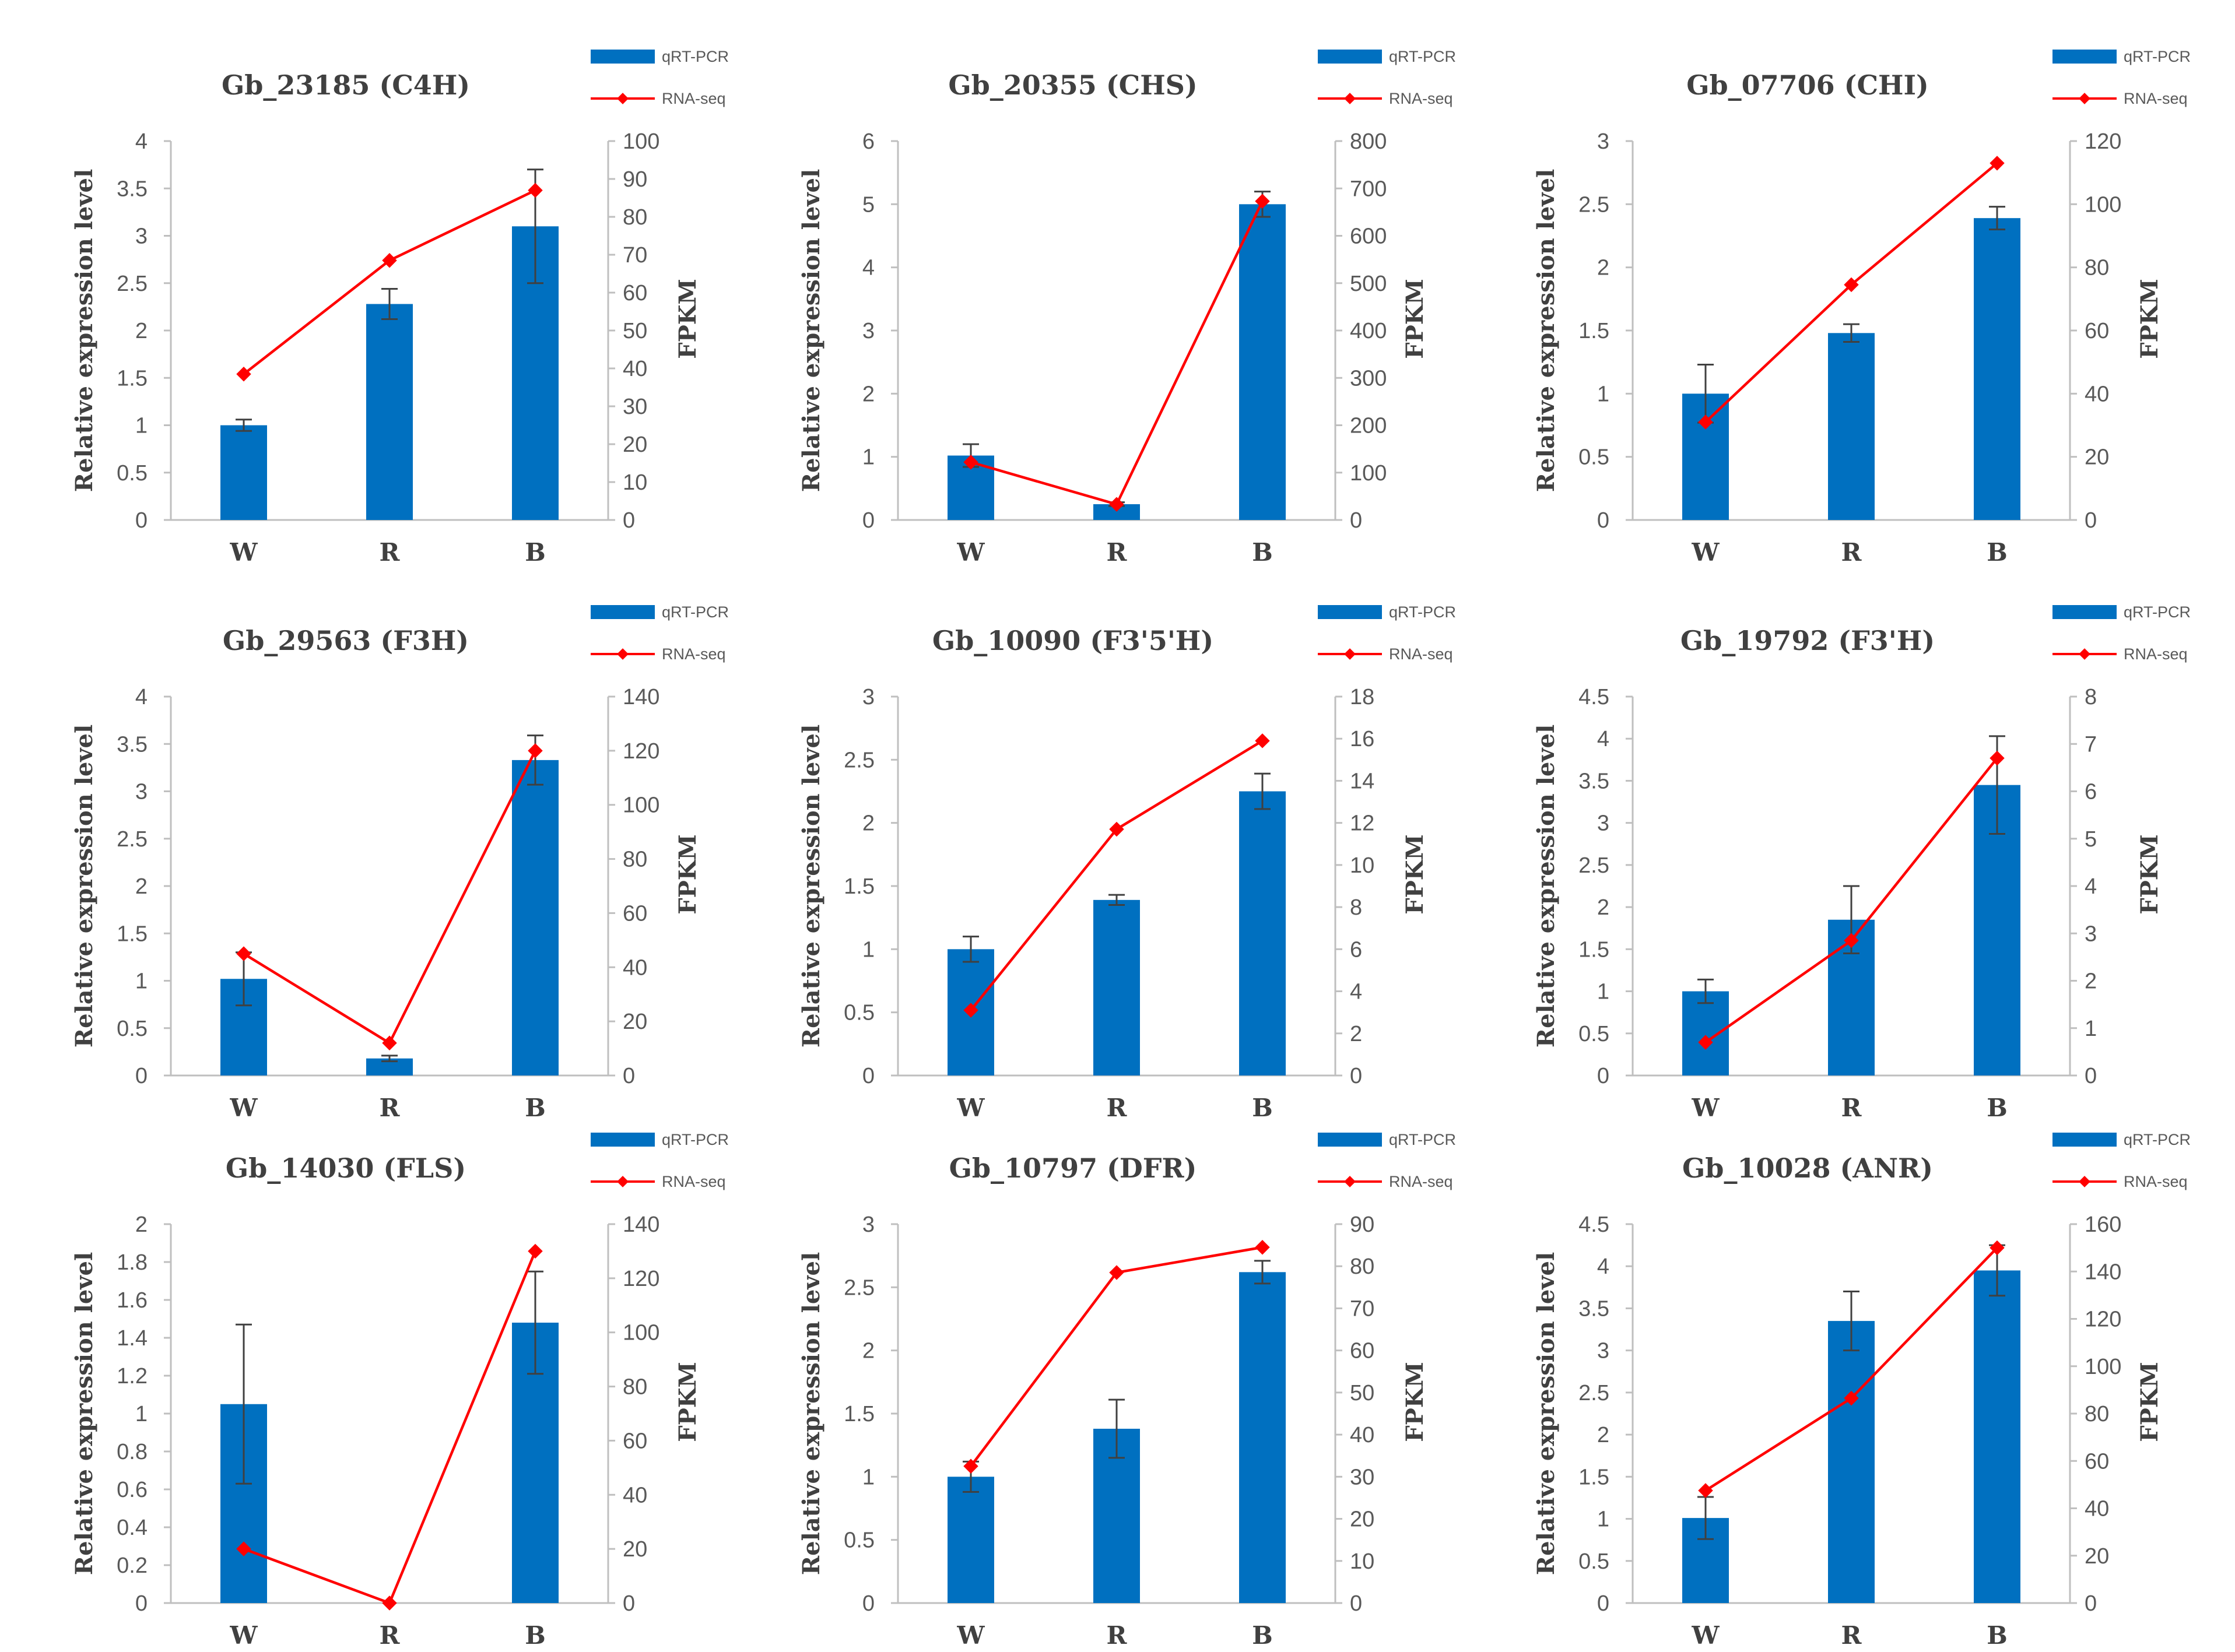 The width and height of the screenshot is (2235, 1652). I want to click on left-tick-label: 5, so click(868, 204).